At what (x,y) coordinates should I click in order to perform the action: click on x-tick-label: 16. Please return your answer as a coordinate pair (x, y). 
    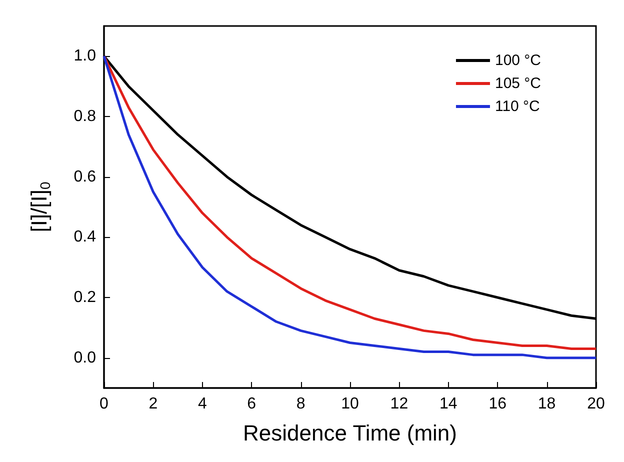
    Looking at the image, I should click on (497, 404).